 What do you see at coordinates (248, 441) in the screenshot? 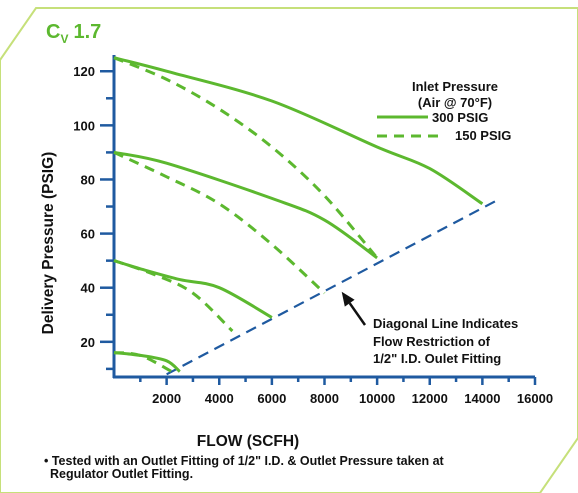
I see `x-axis-label: FLOW (SCFH)` at bounding box center [248, 441].